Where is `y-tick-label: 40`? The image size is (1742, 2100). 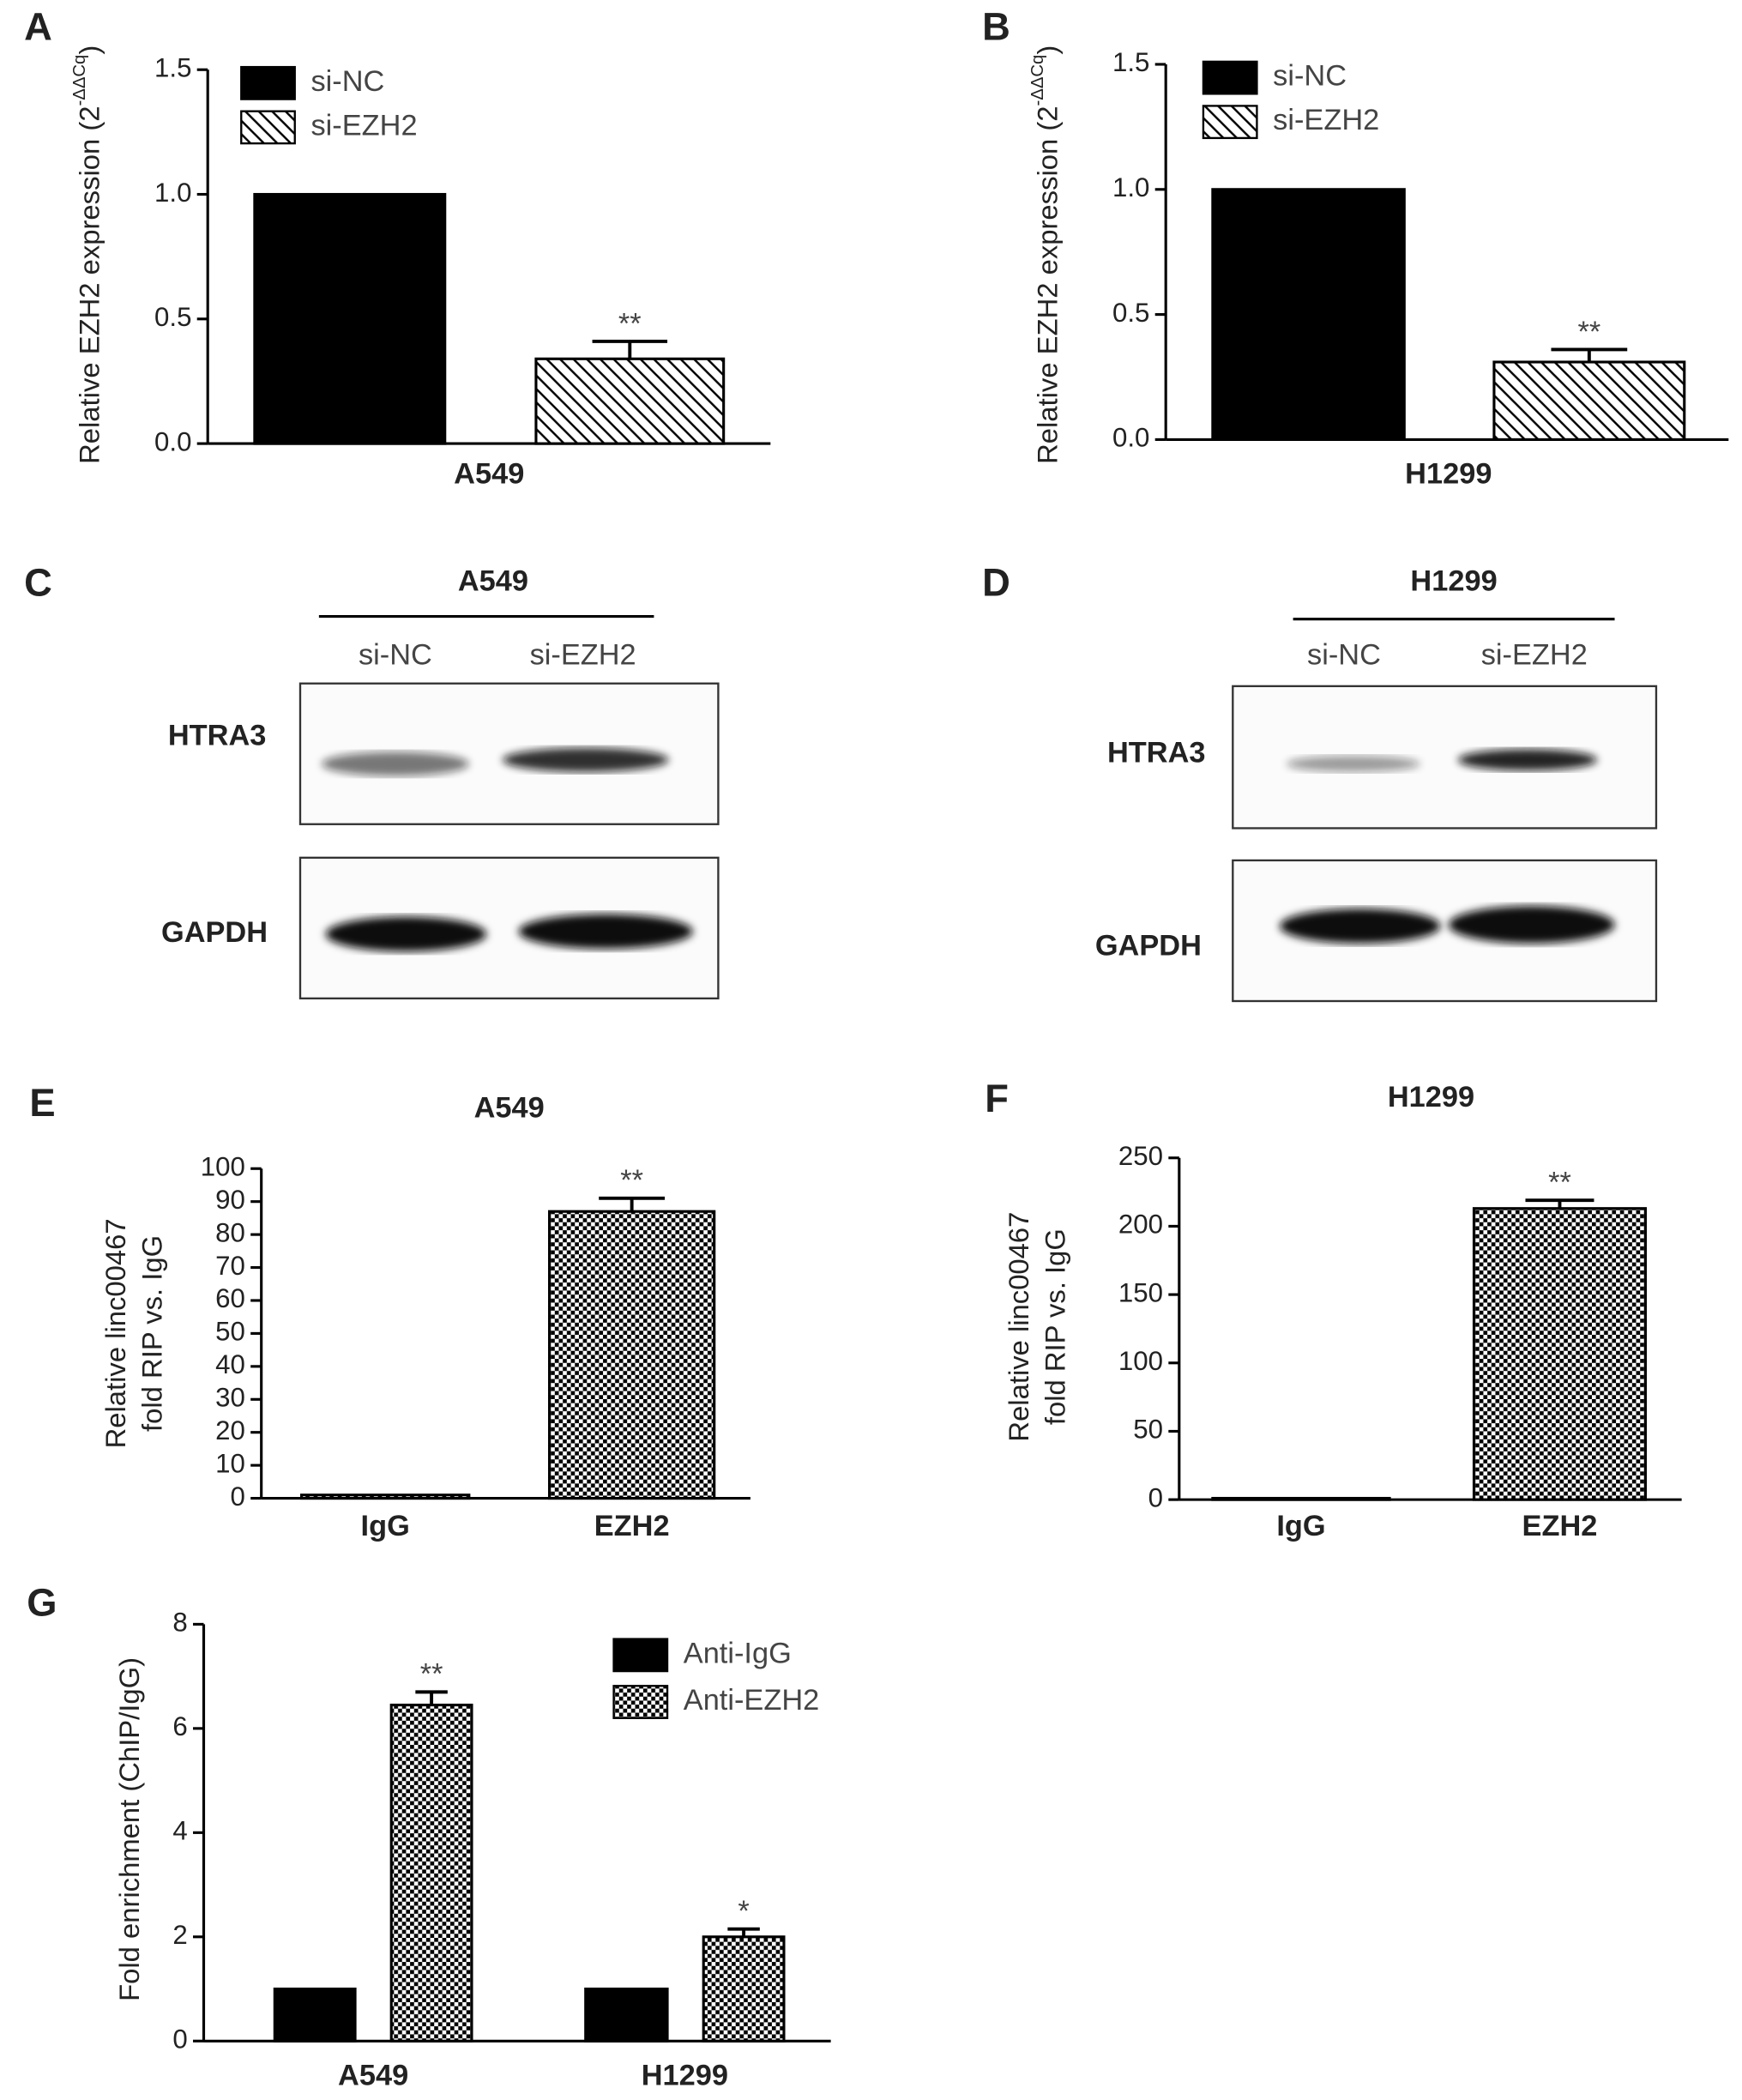
y-tick-label: 40 is located at coordinates (230, 1364).